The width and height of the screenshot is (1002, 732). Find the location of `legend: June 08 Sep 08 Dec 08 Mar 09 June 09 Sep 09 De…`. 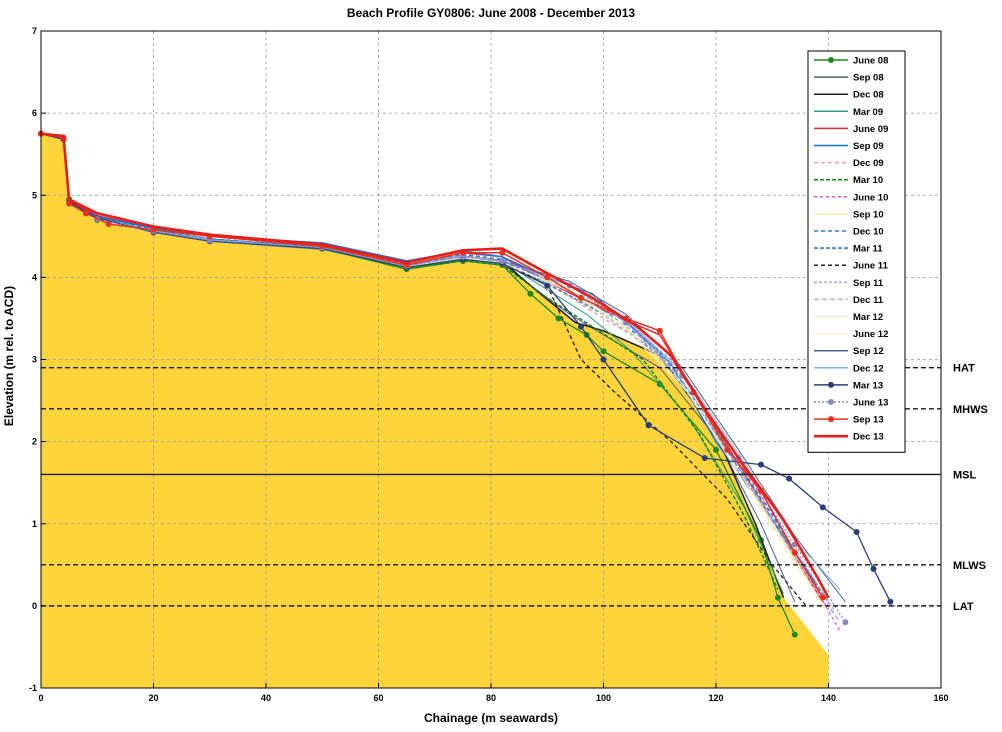

legend: June 08 Sep 08 Dec 08 Mar 09 June 09 Sep 09 De… is located at coordinates (856, 251).